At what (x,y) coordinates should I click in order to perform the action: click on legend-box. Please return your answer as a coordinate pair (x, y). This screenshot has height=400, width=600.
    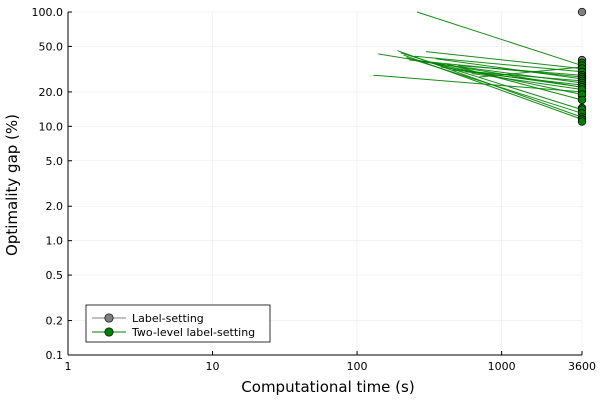
    Looking at the image, I should click on (178, 323).